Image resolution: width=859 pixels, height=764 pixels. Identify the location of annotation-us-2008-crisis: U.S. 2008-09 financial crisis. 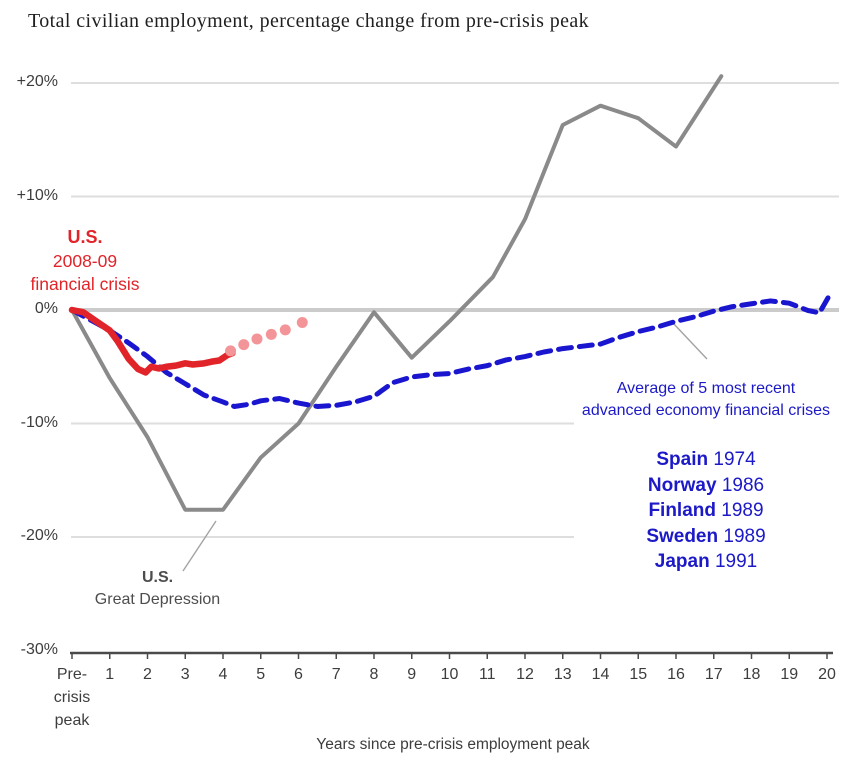
(85, 261).